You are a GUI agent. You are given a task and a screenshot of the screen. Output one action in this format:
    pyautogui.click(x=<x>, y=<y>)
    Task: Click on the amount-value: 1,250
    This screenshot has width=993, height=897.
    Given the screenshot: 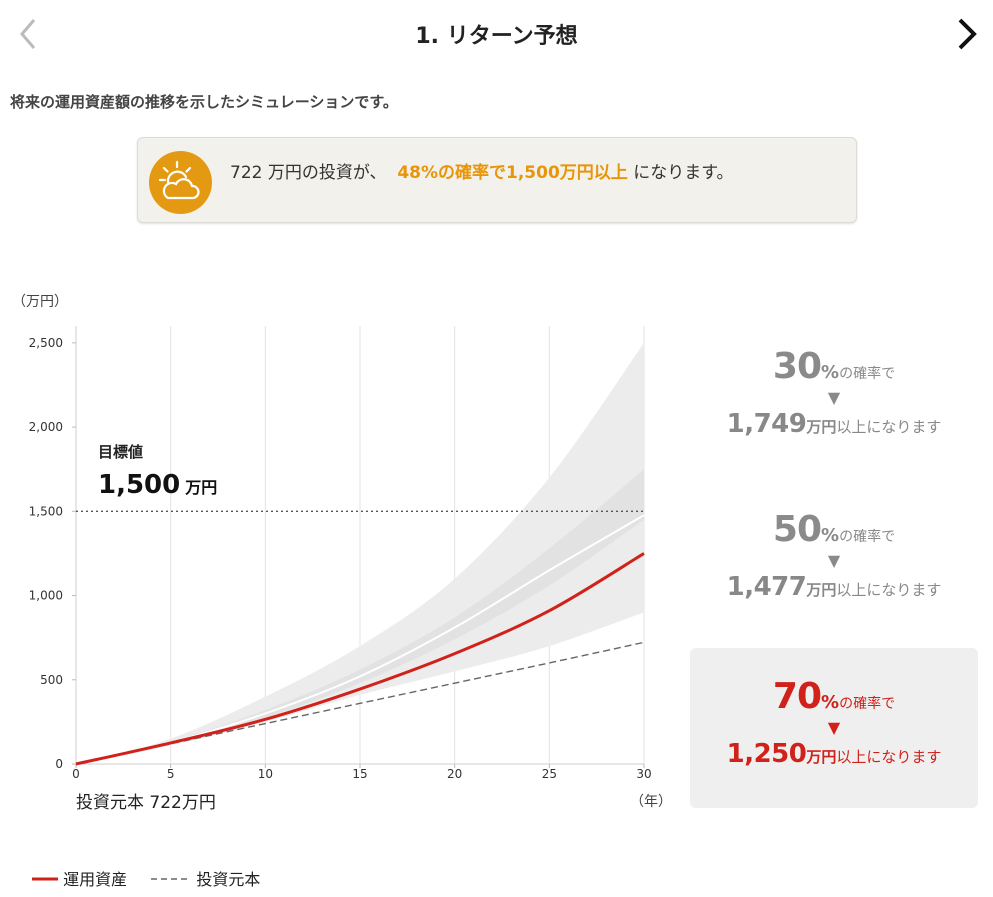 What is the action you would take?
    pyautogui.click(x=766, y=754)
    